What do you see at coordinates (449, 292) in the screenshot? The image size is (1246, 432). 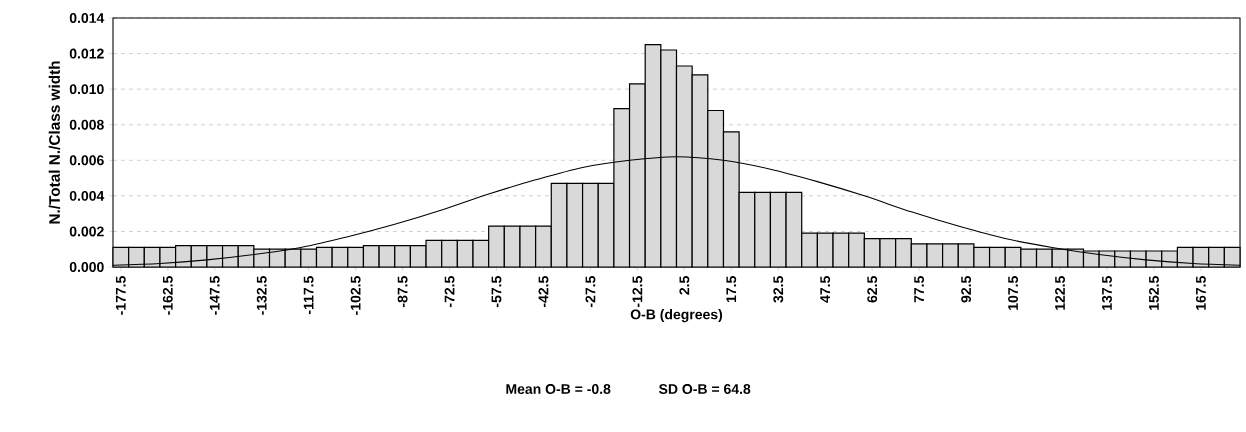 I see `x-tick-label: -72.5` at bounding box center [449, 292].